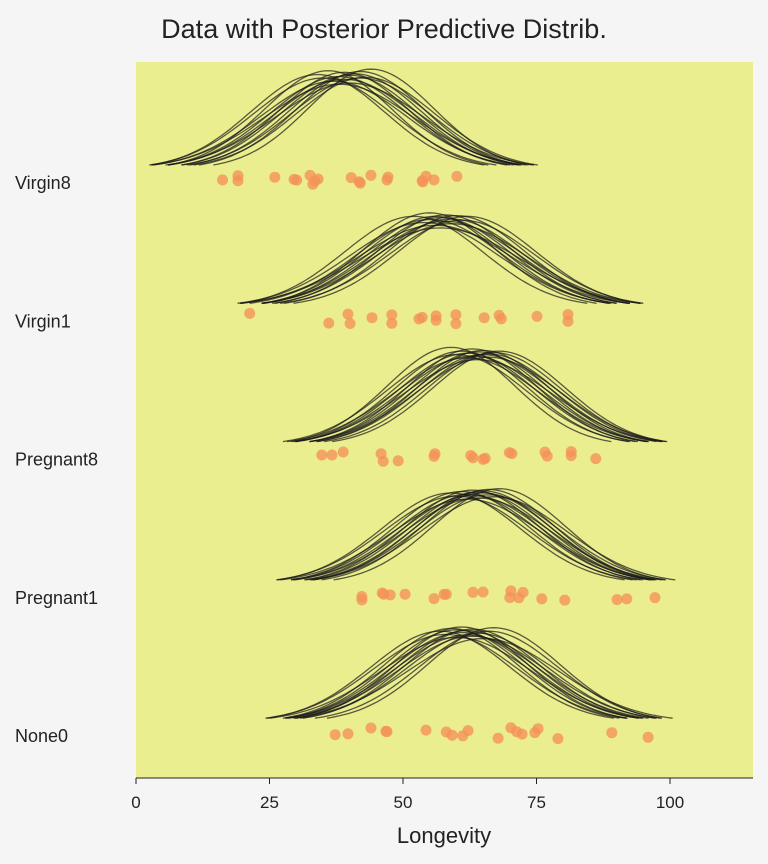  I want to click on x-tick-label: 50, so click(403, 802).